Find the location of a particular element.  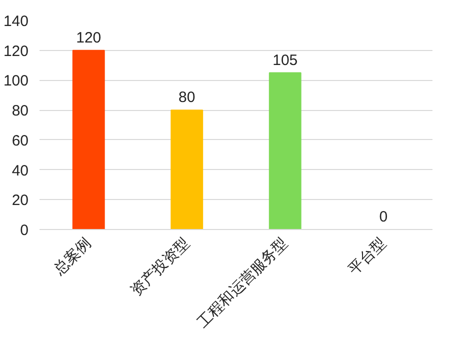

data-label: 105 is located at coordinates (285, 60).